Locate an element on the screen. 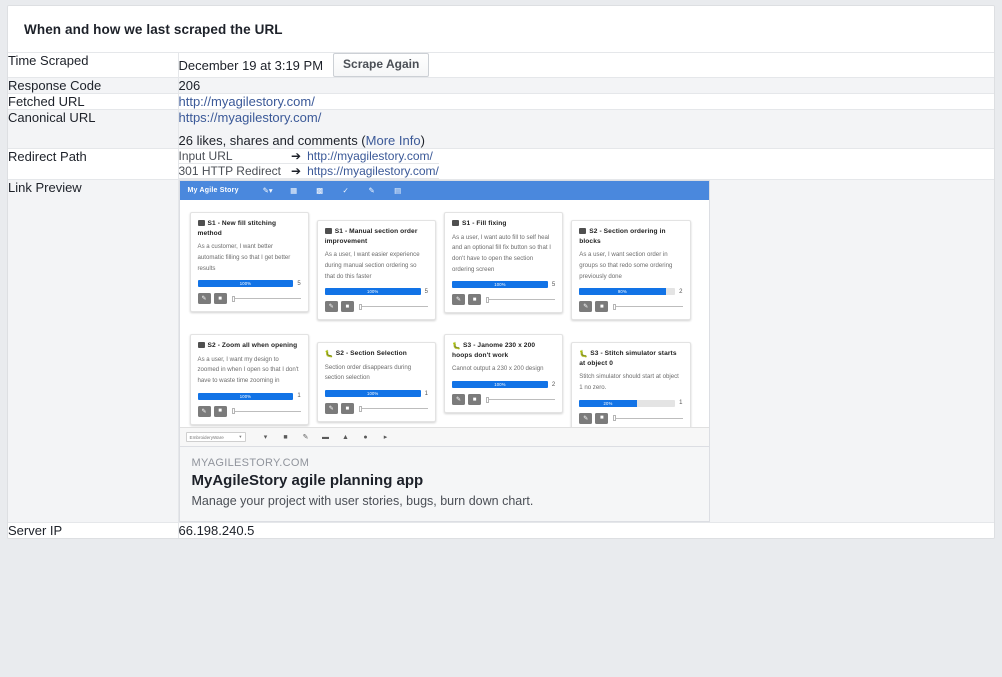  progress-fill: 100% is located at coordinates (500, 285).